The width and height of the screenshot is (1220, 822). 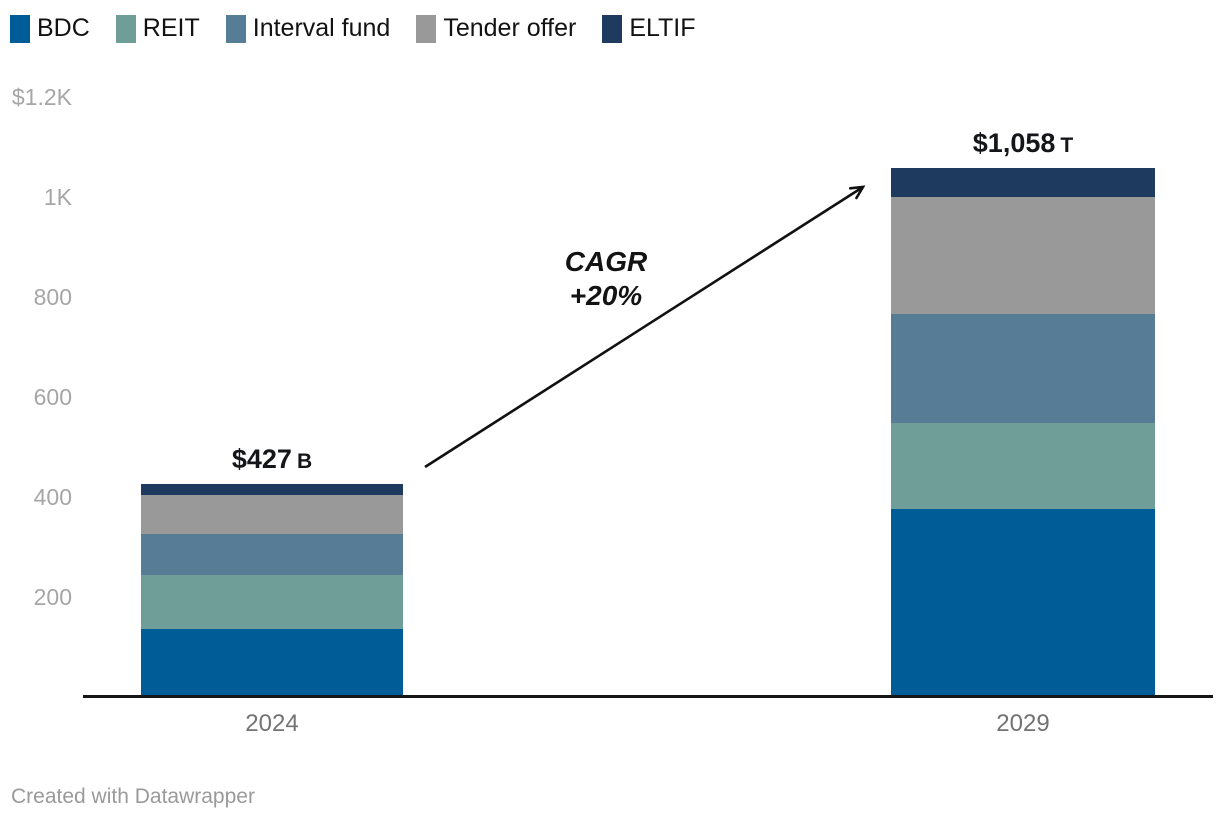 What do you see at coordinates (52, 297) in the screenshot?
I see `y-tick-label-800: 800` at bounding box center [52, 297].